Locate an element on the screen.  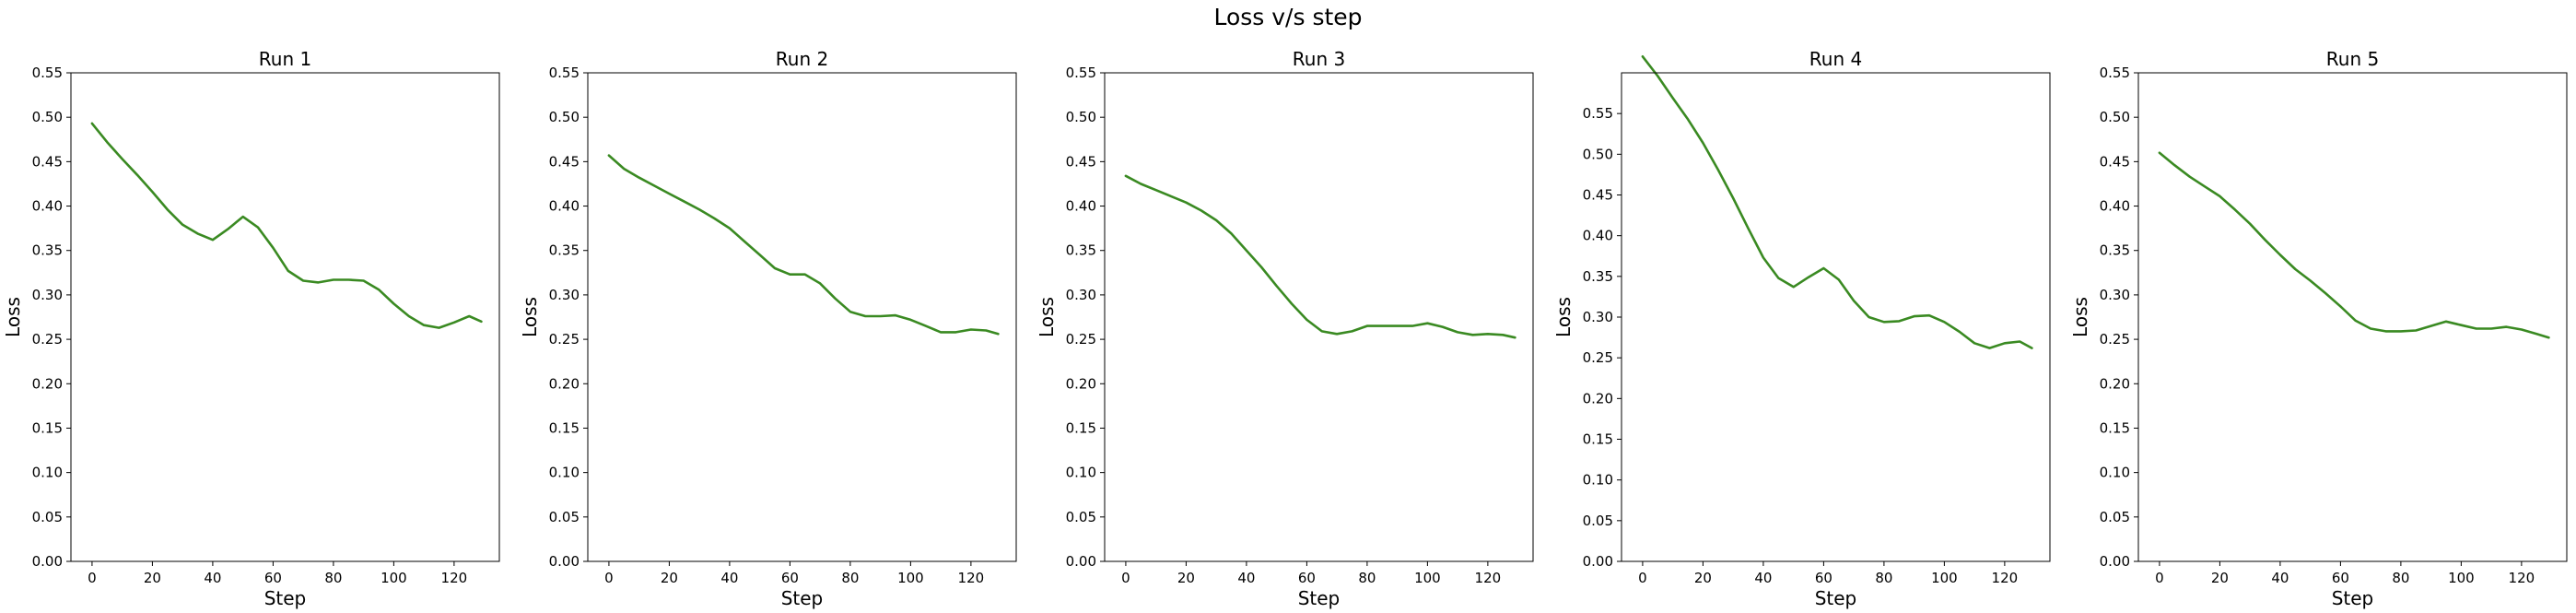
subplot-title: Run 2 is located at coordinates (802, 59).